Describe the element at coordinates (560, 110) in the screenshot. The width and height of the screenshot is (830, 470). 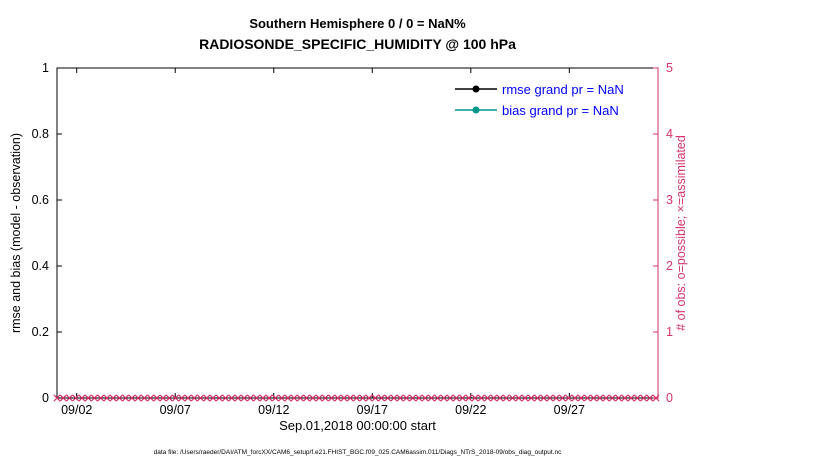
I see `legend-label-bias: bias grand pr = NaN` at that location.